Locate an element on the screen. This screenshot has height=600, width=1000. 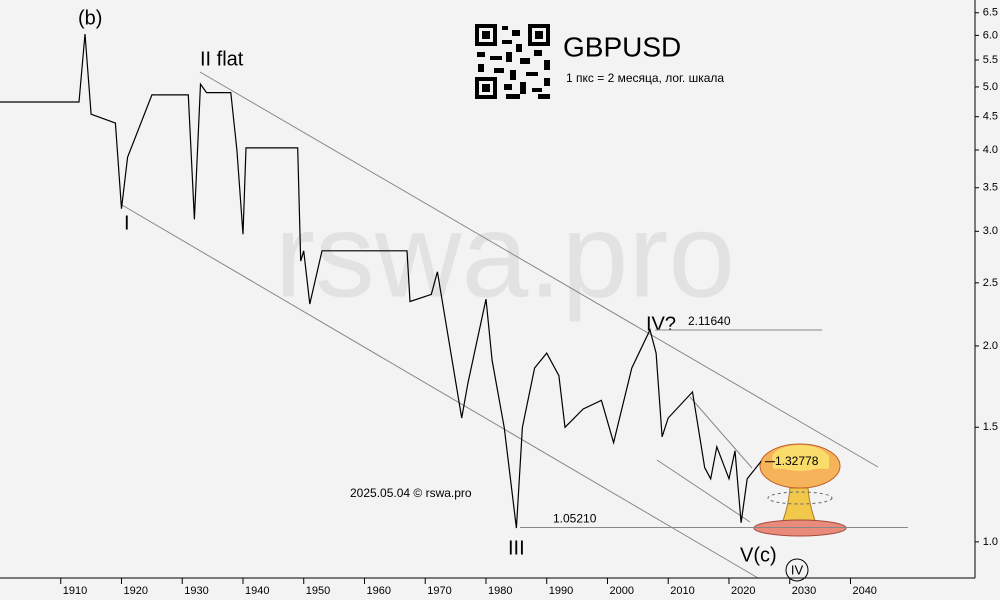
y-tick-label: 5.5 is located at coordinates (990, 60).